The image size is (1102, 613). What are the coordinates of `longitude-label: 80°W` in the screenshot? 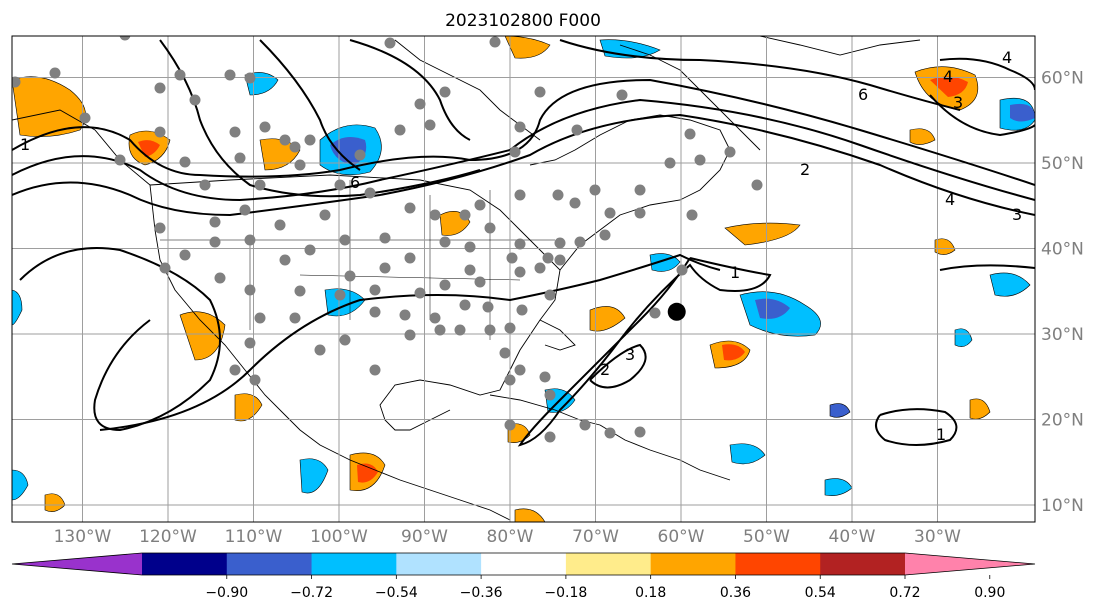 It's located at (510, 537).